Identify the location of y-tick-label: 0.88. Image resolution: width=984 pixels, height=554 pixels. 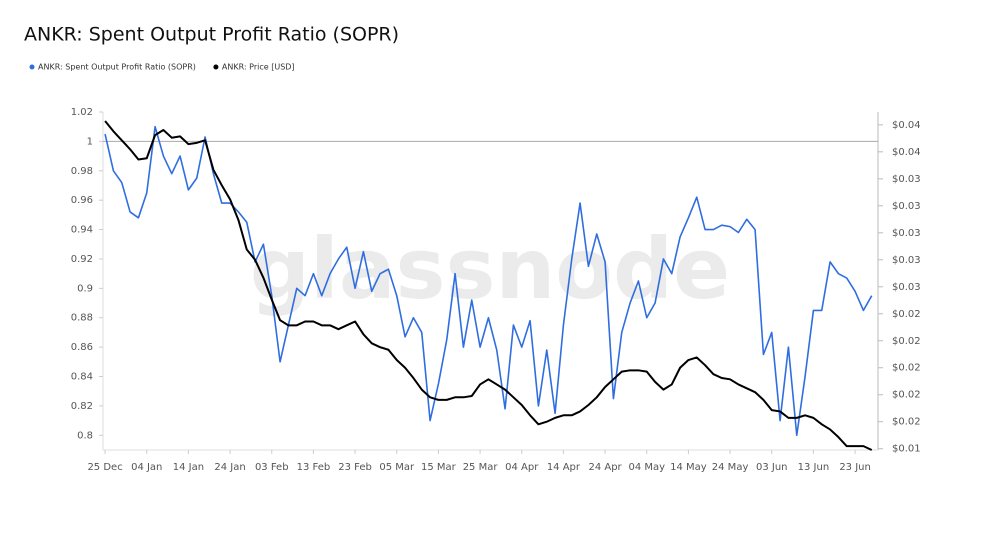
(82, 318).